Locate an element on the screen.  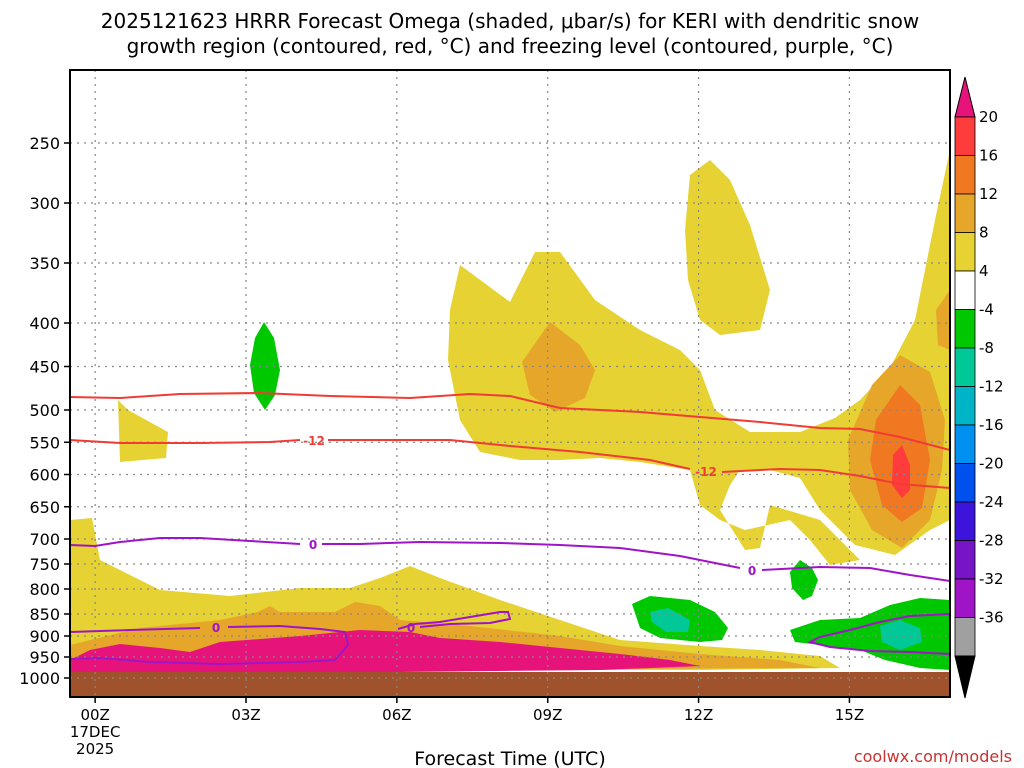
colorbar: 20 16 12 8 4 -4 -8 -12 -16 -20 -24 -28 -32 -36 is located at coordinates (979, 387).